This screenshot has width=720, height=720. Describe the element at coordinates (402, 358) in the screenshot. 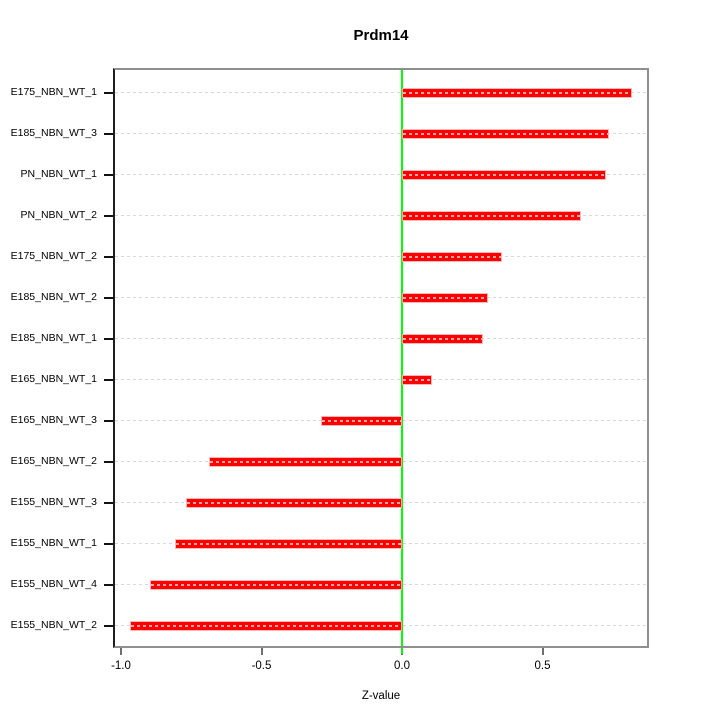

I see `zero-reference-line` at that location.